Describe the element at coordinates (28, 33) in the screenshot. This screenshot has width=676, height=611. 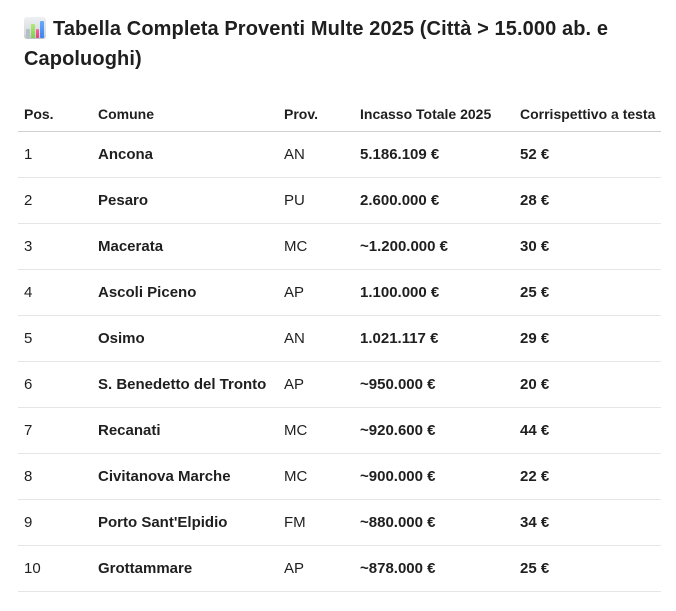
I see `bar-chart-icon-gray-bar` at that location.